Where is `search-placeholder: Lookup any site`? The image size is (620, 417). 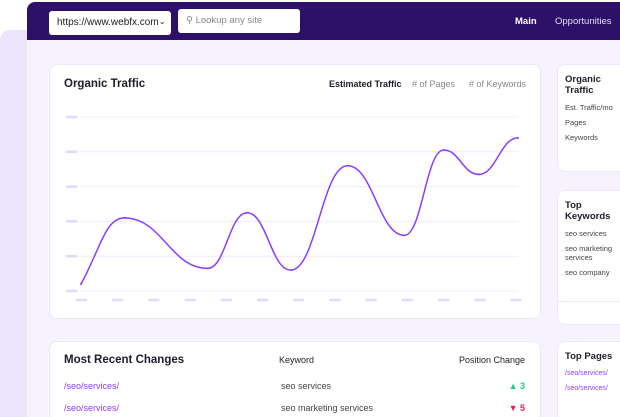
search-placeholder: Lookup any site is located at coordinates (229, 20).